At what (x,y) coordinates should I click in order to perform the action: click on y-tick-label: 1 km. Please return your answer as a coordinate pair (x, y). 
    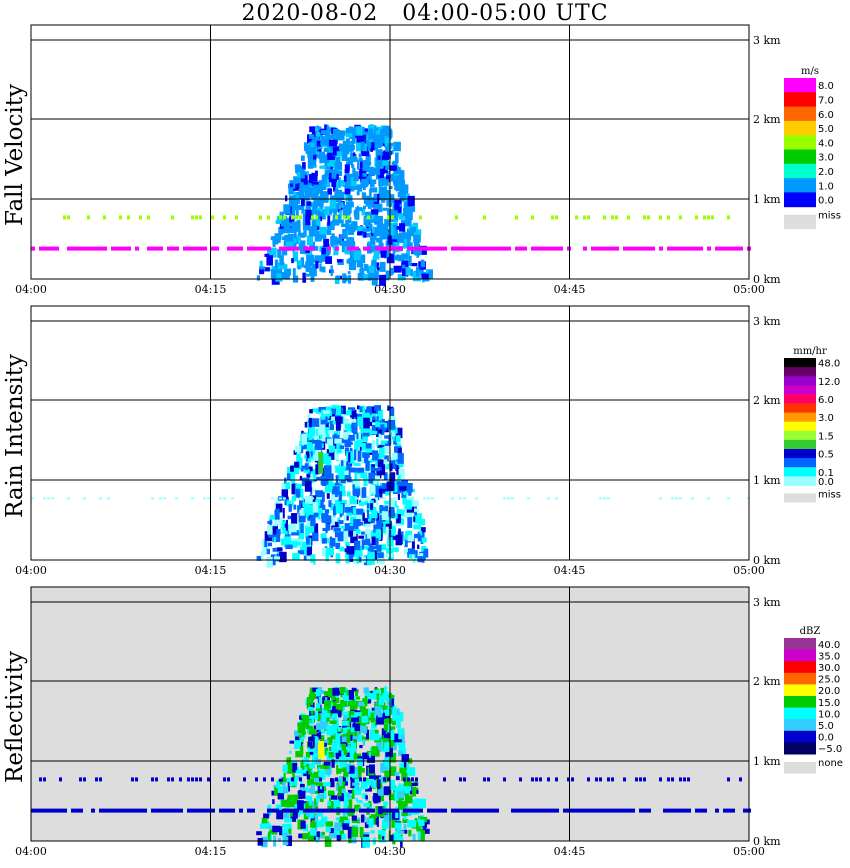
    Looking at the image, I should click on (767, 480).